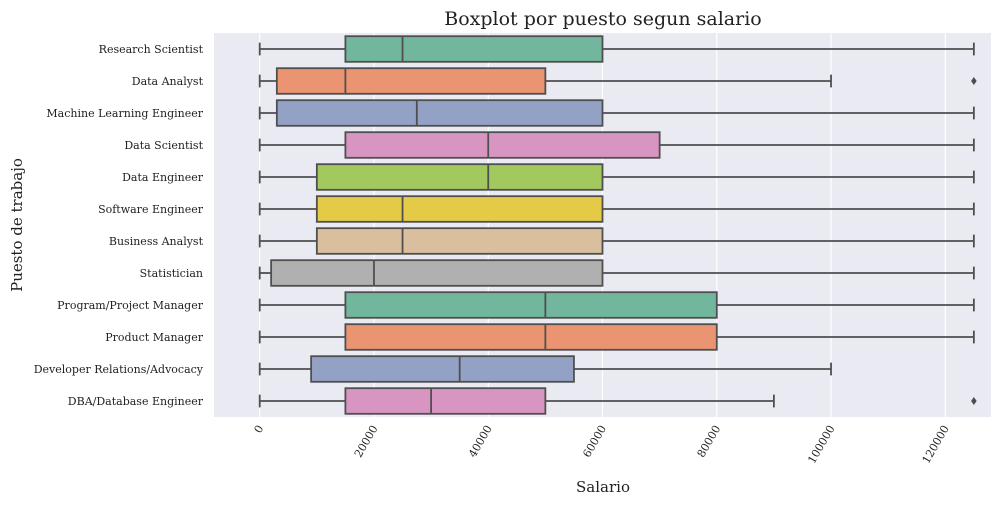  What do you see at coordinates (366, 441) in the screenshot?
I see `x-tick-label: 20000` at bounding box center [366, 441].